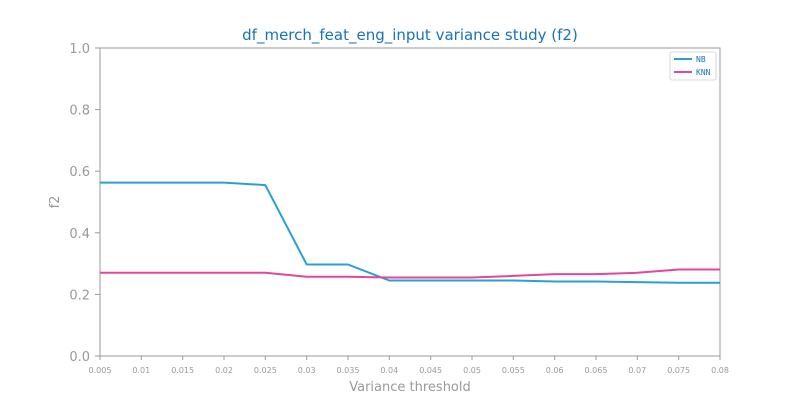  I want to click on y-tick-label: 0.2, so click(79, 295).